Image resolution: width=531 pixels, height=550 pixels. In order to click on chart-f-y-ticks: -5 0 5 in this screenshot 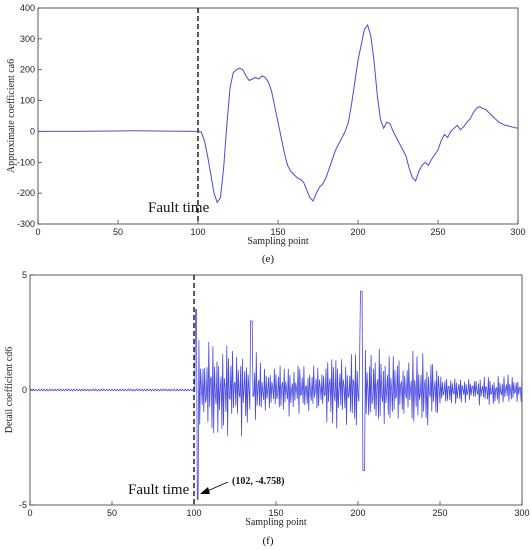, I will do `click(26, 390)`.